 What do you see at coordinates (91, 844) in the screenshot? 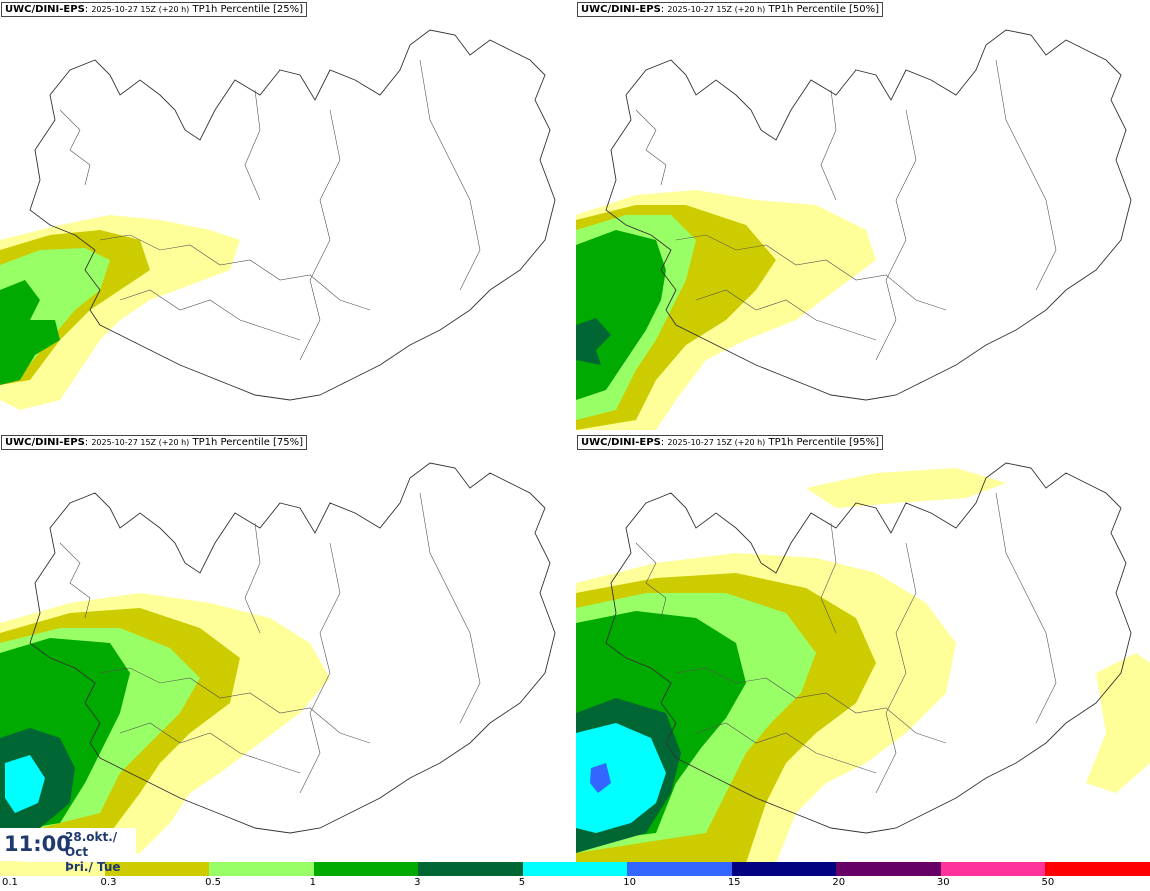
I see `valid-date-text: 28.okt./ Oct` at bounding box center [91, 844].